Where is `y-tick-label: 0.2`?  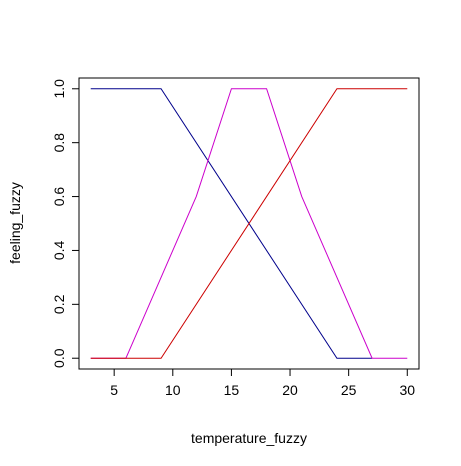 y-tick-label: 0.2 is located at coordinates (59, 304).